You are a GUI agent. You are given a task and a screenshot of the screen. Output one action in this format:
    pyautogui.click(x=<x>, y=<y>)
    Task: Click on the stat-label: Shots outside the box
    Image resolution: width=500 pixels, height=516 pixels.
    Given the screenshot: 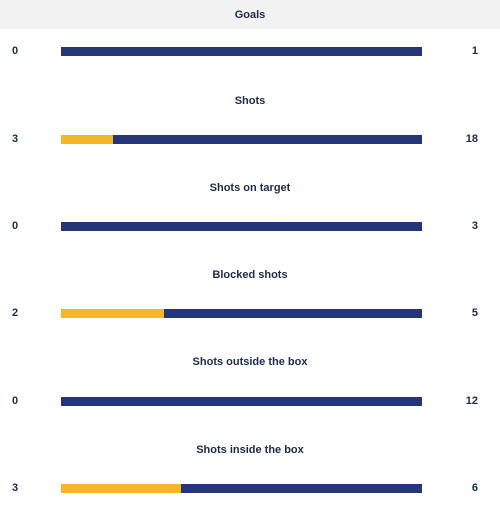 What is the action you would take?
    pyautogui.click(x=250, y=362)
    